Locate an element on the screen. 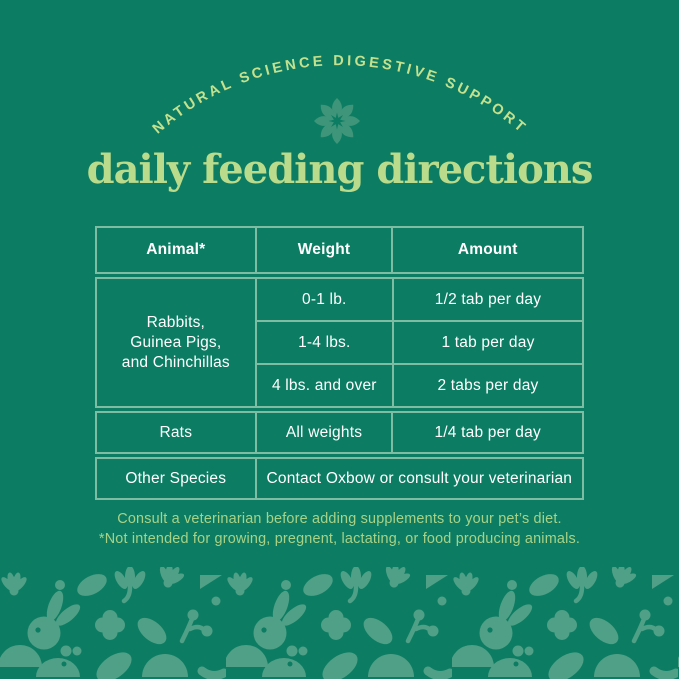 This screenshot has width=679, height=679. weight-cell: 4 lbs. and over is located at coordinates (324, 385).